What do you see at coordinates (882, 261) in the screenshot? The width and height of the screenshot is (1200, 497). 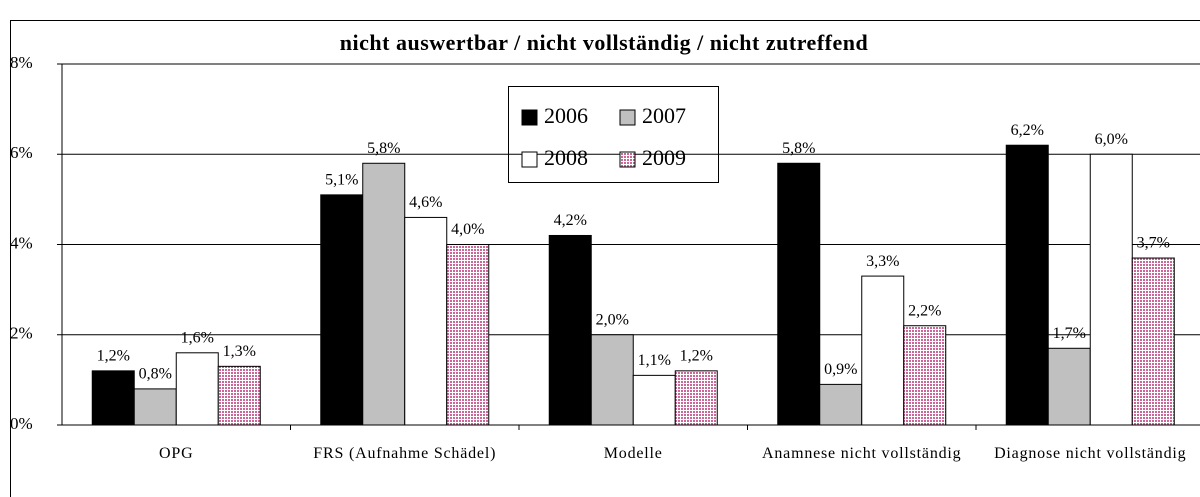 I see `data-label: 3,3%` at bounding box center [882, 261].